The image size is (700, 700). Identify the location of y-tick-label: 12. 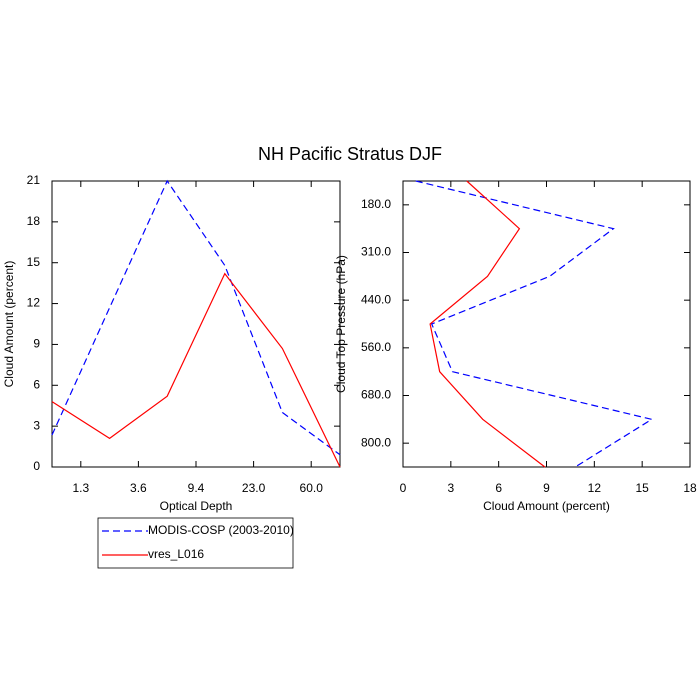
(34, 303).